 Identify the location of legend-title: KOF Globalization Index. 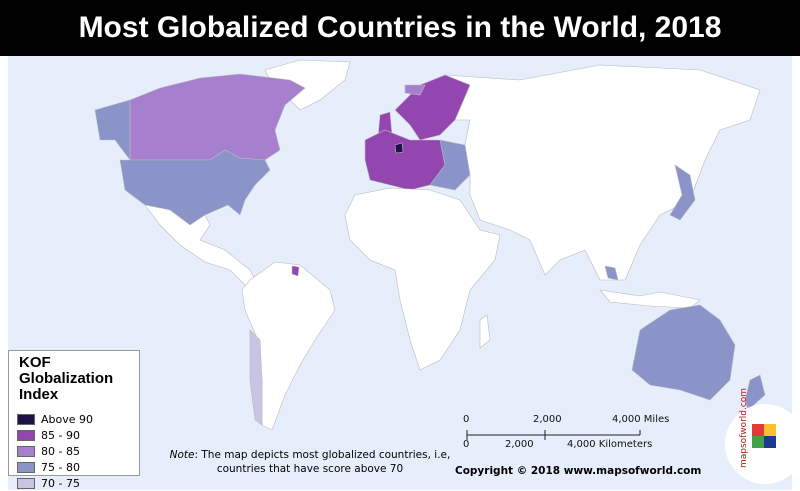
(66, 378).